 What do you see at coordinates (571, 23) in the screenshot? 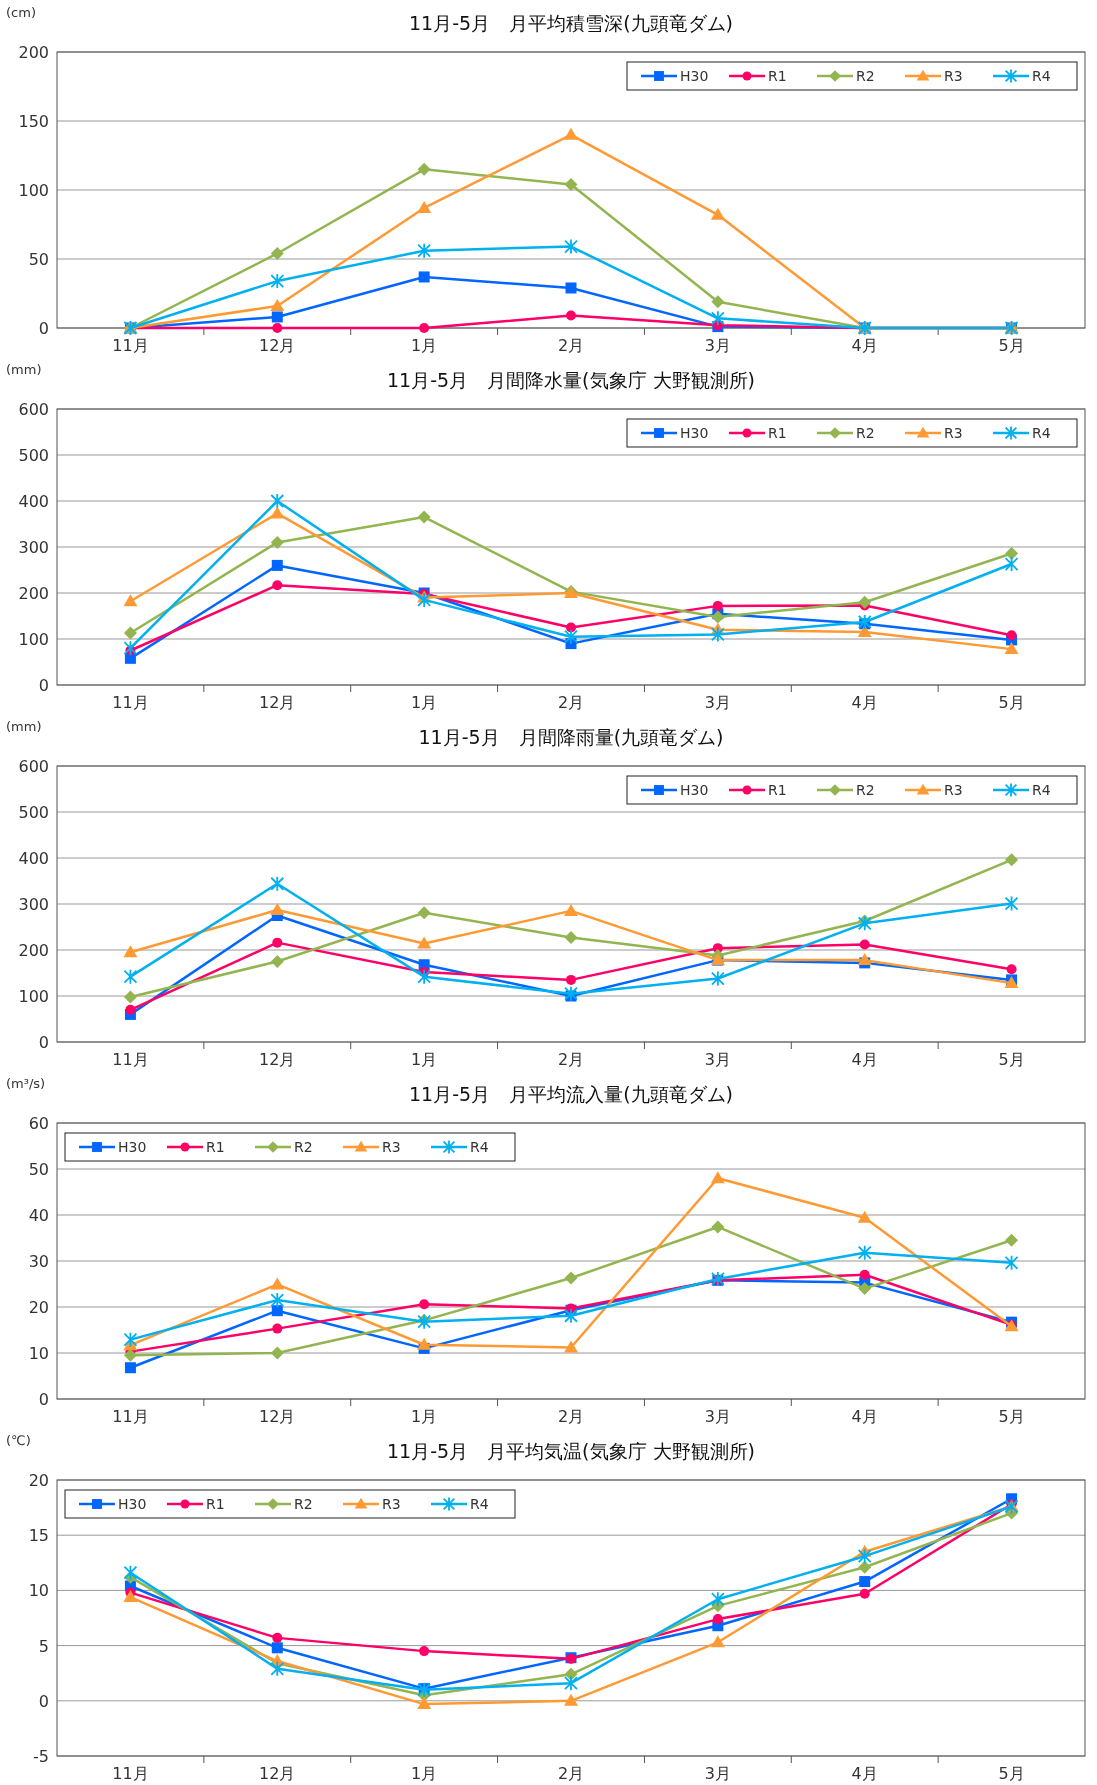
I see `chart-title: 11月-5月 月平均積雪深(九頭竜ダム)` at bounding box center [571, 23].